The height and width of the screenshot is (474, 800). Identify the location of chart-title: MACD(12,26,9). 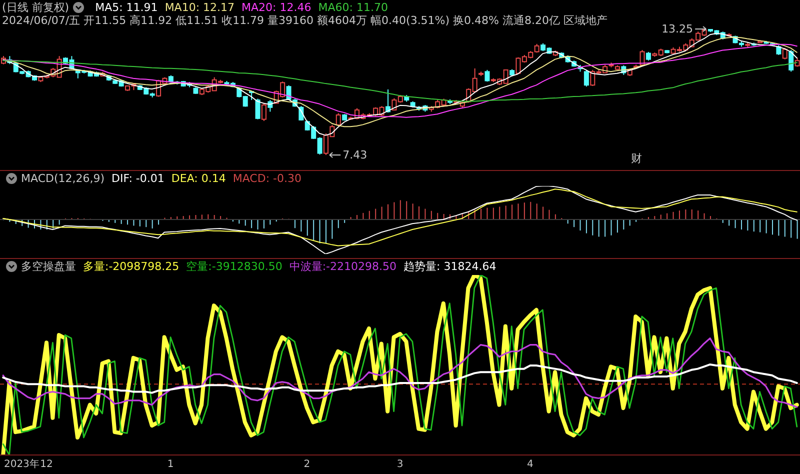
(63, 178).